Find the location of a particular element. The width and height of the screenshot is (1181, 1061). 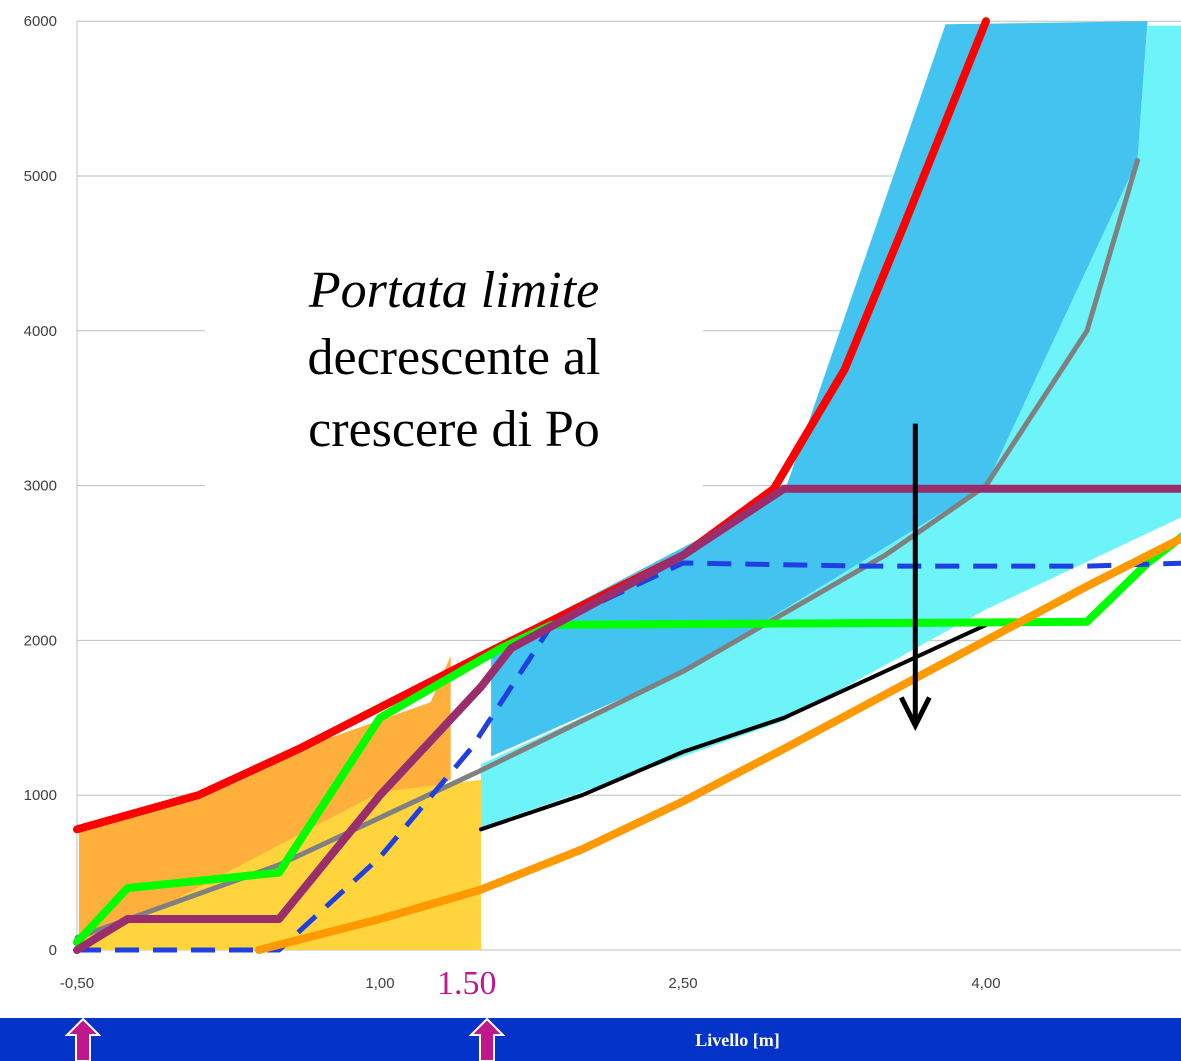

x-axis-title: Livello [m] is located at coordinates (737, 1040).